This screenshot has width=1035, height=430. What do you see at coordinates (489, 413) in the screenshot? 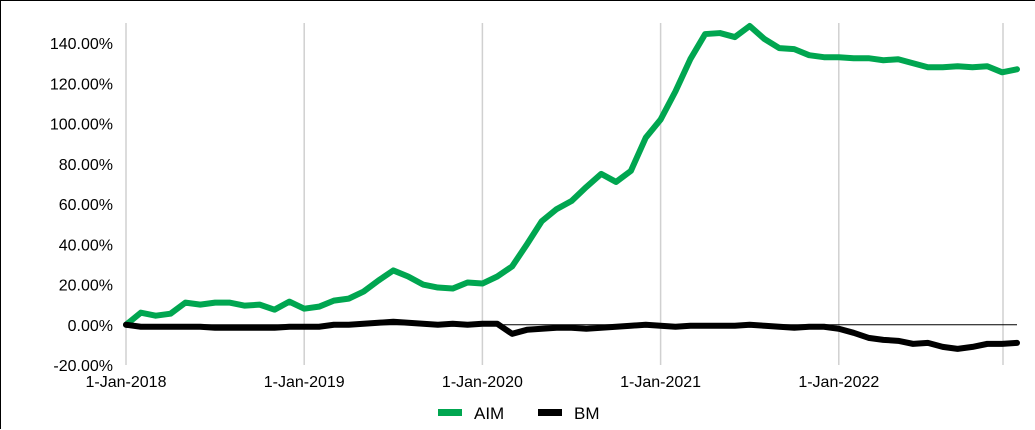
I see `legend-label-aim: AIM` at bounding box center [489, 413].